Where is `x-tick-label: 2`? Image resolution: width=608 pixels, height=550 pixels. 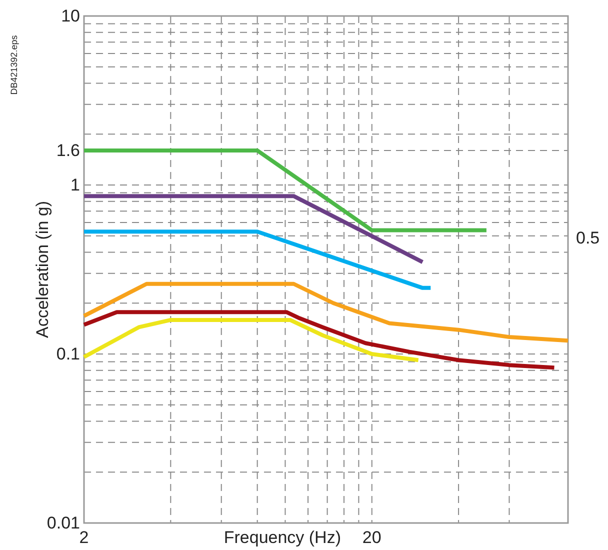 x-tick-label: 2 is located at coordinates (84, 538).